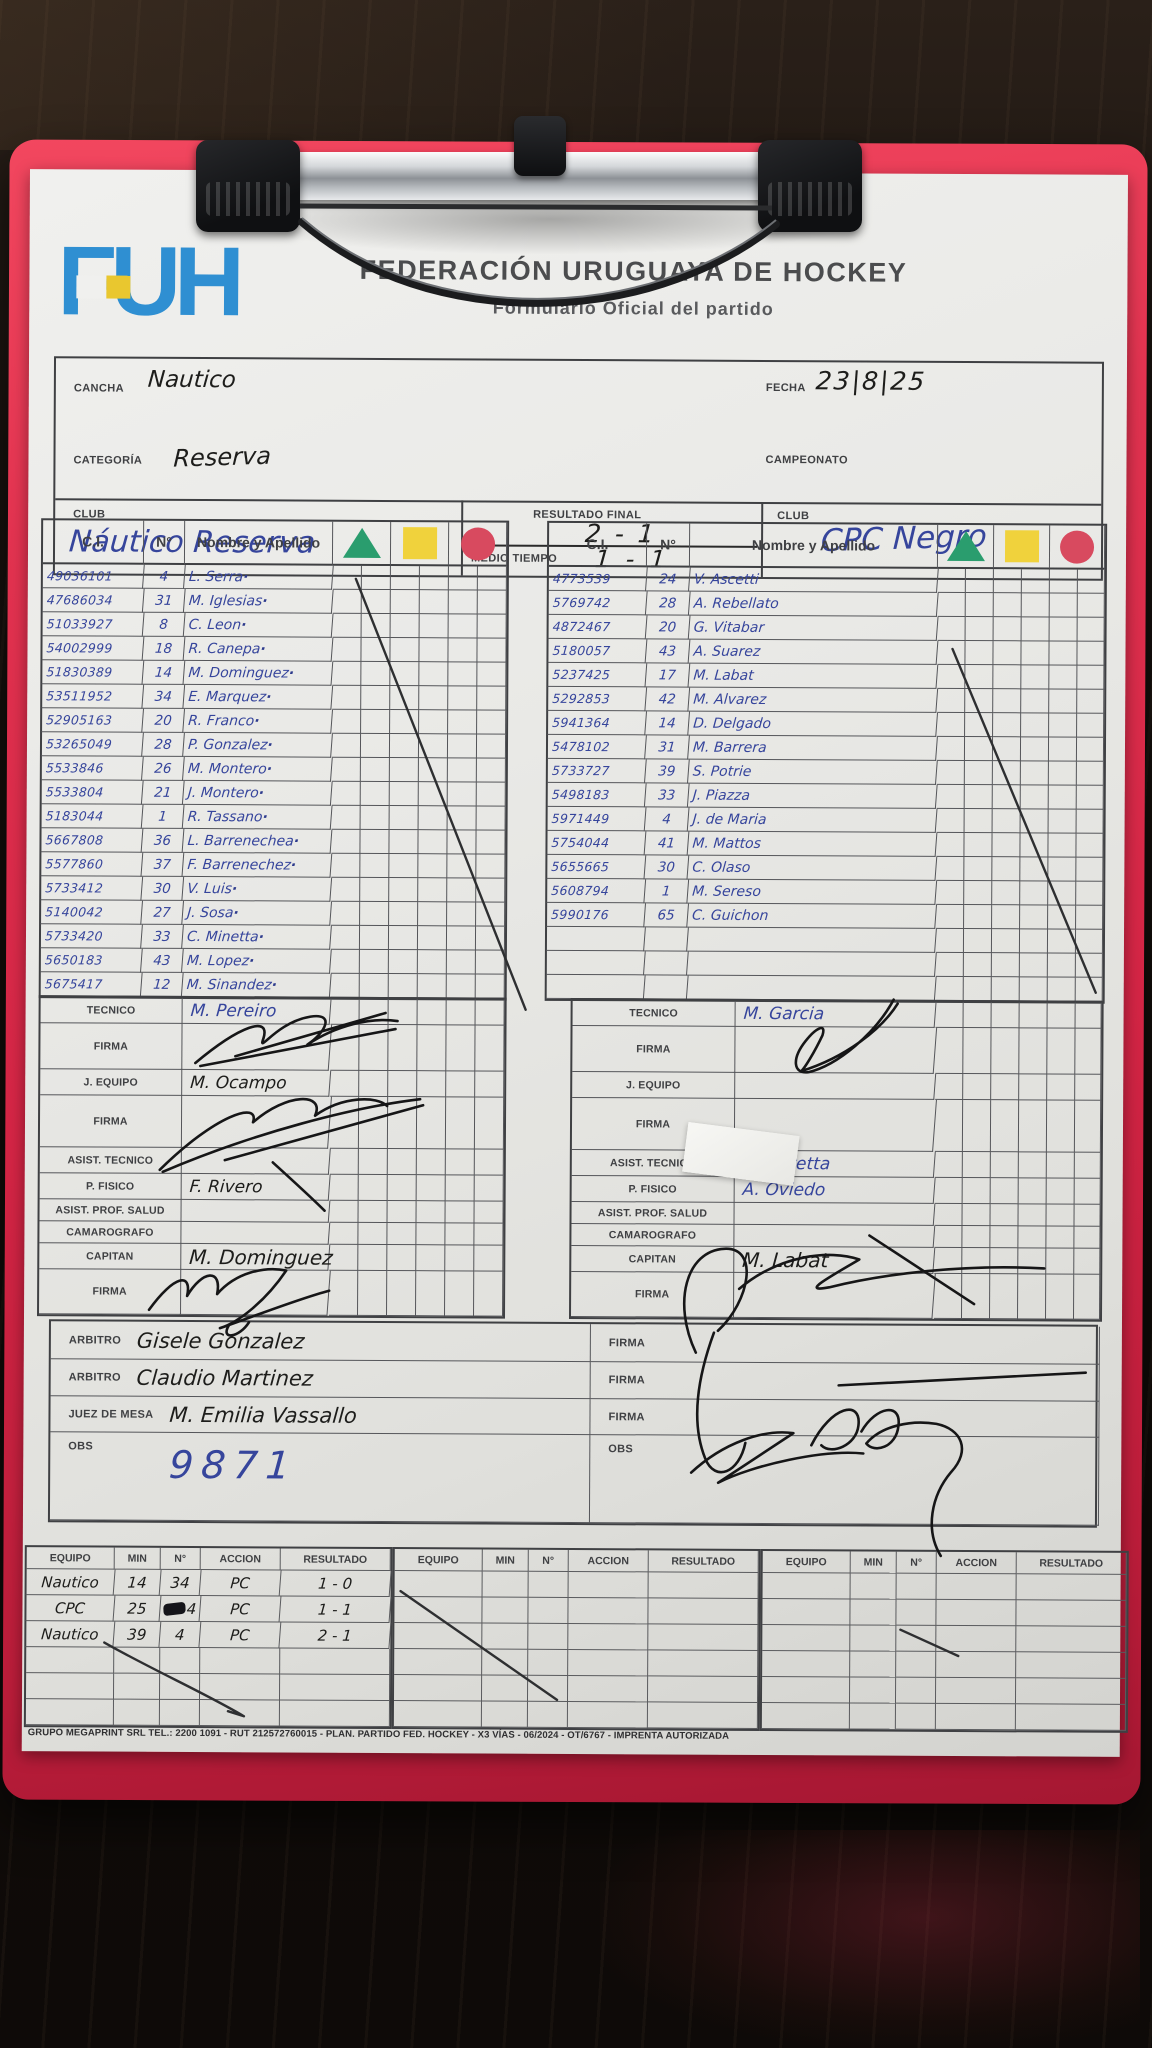 Image resolution: width=1152 pixels, height=2048 pixels. What do you see at coordinates (257, 913) in the screenshot?
I see `player-name: J. Sosa` at bounding box center [257, 913].